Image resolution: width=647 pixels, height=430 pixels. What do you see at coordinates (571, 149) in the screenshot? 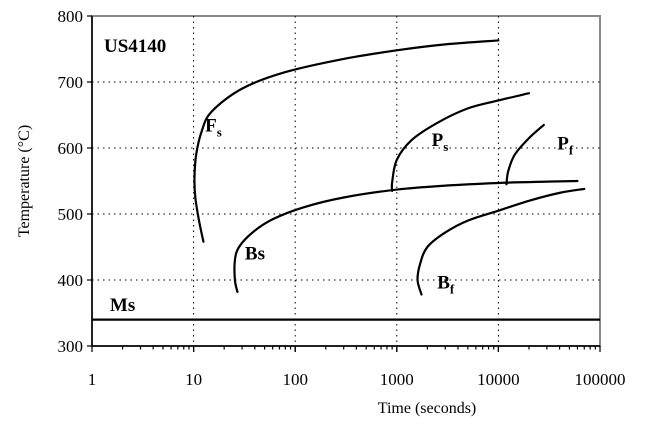
I see `label-pf-sub: f` at bounding box center [571, 149].